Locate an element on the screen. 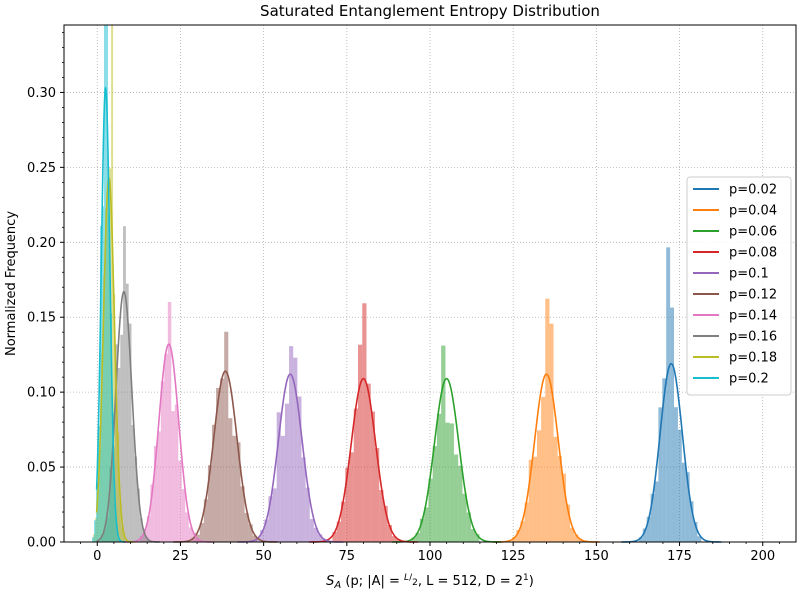 The height and width of the screenshot is (600, 800). x-axis-title-part: 2 is located at coordinates (415, 583).